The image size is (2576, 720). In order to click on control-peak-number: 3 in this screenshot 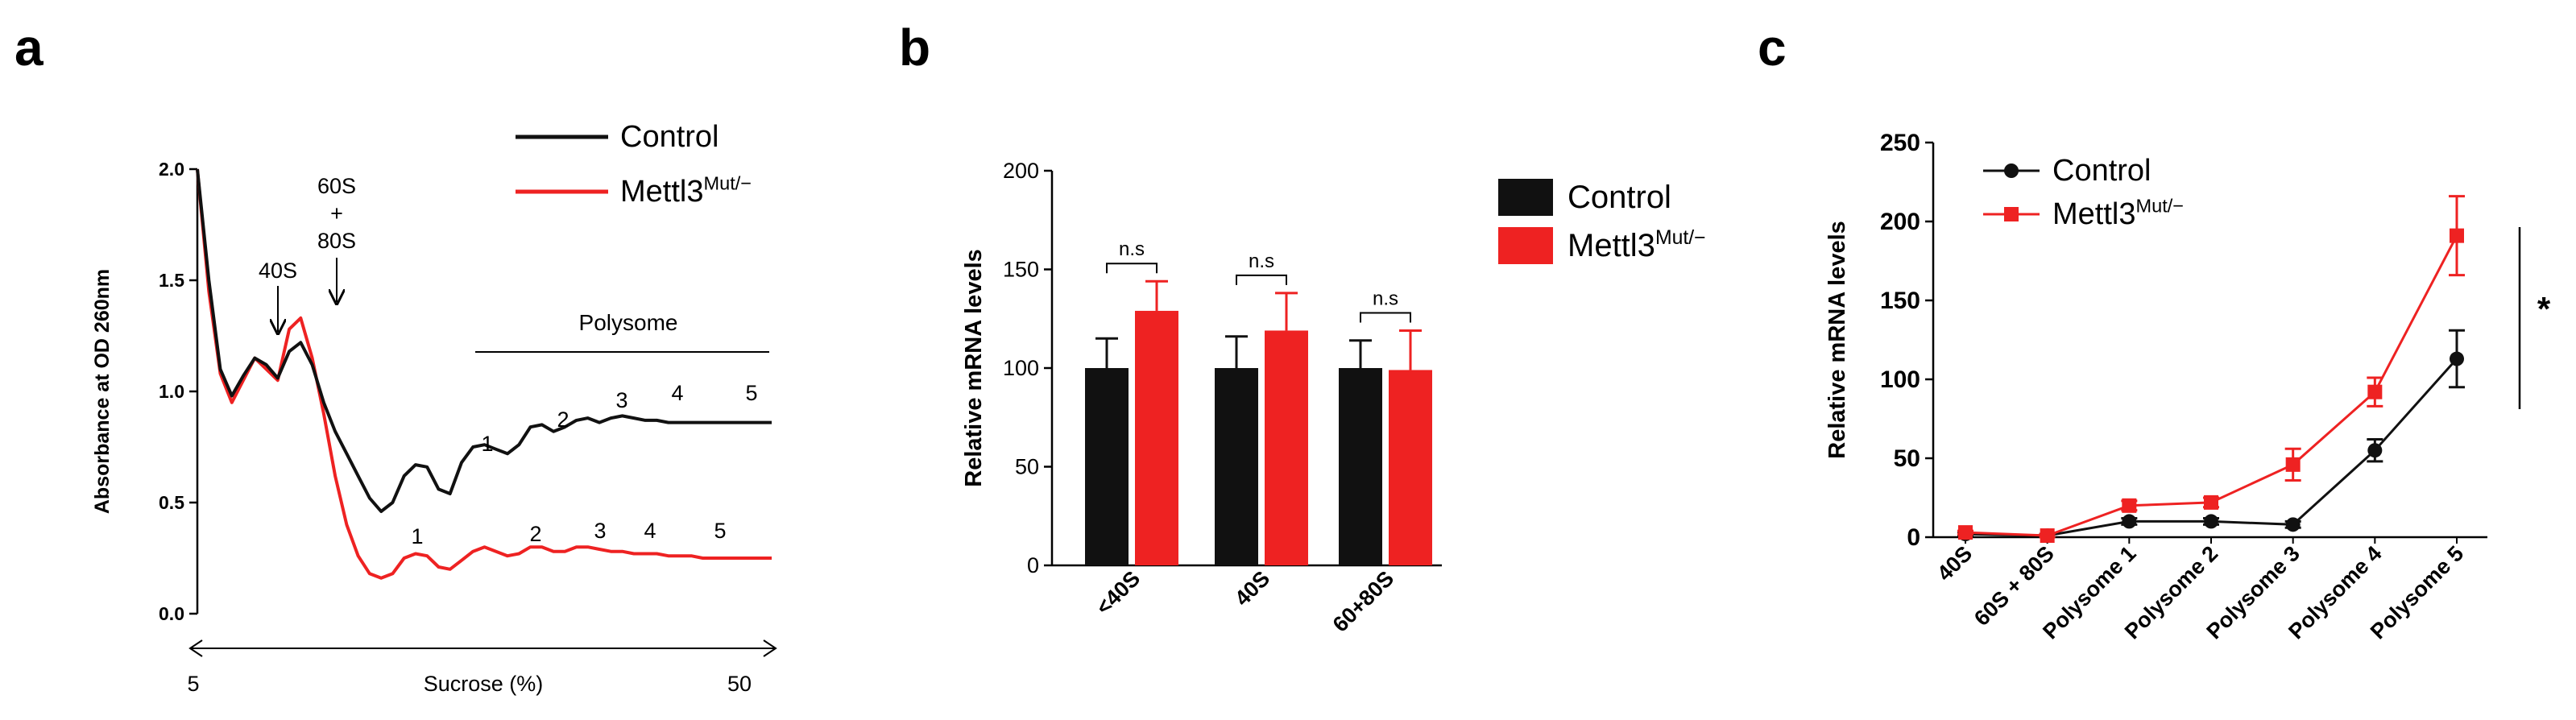, I will do `click(621, 400)`.